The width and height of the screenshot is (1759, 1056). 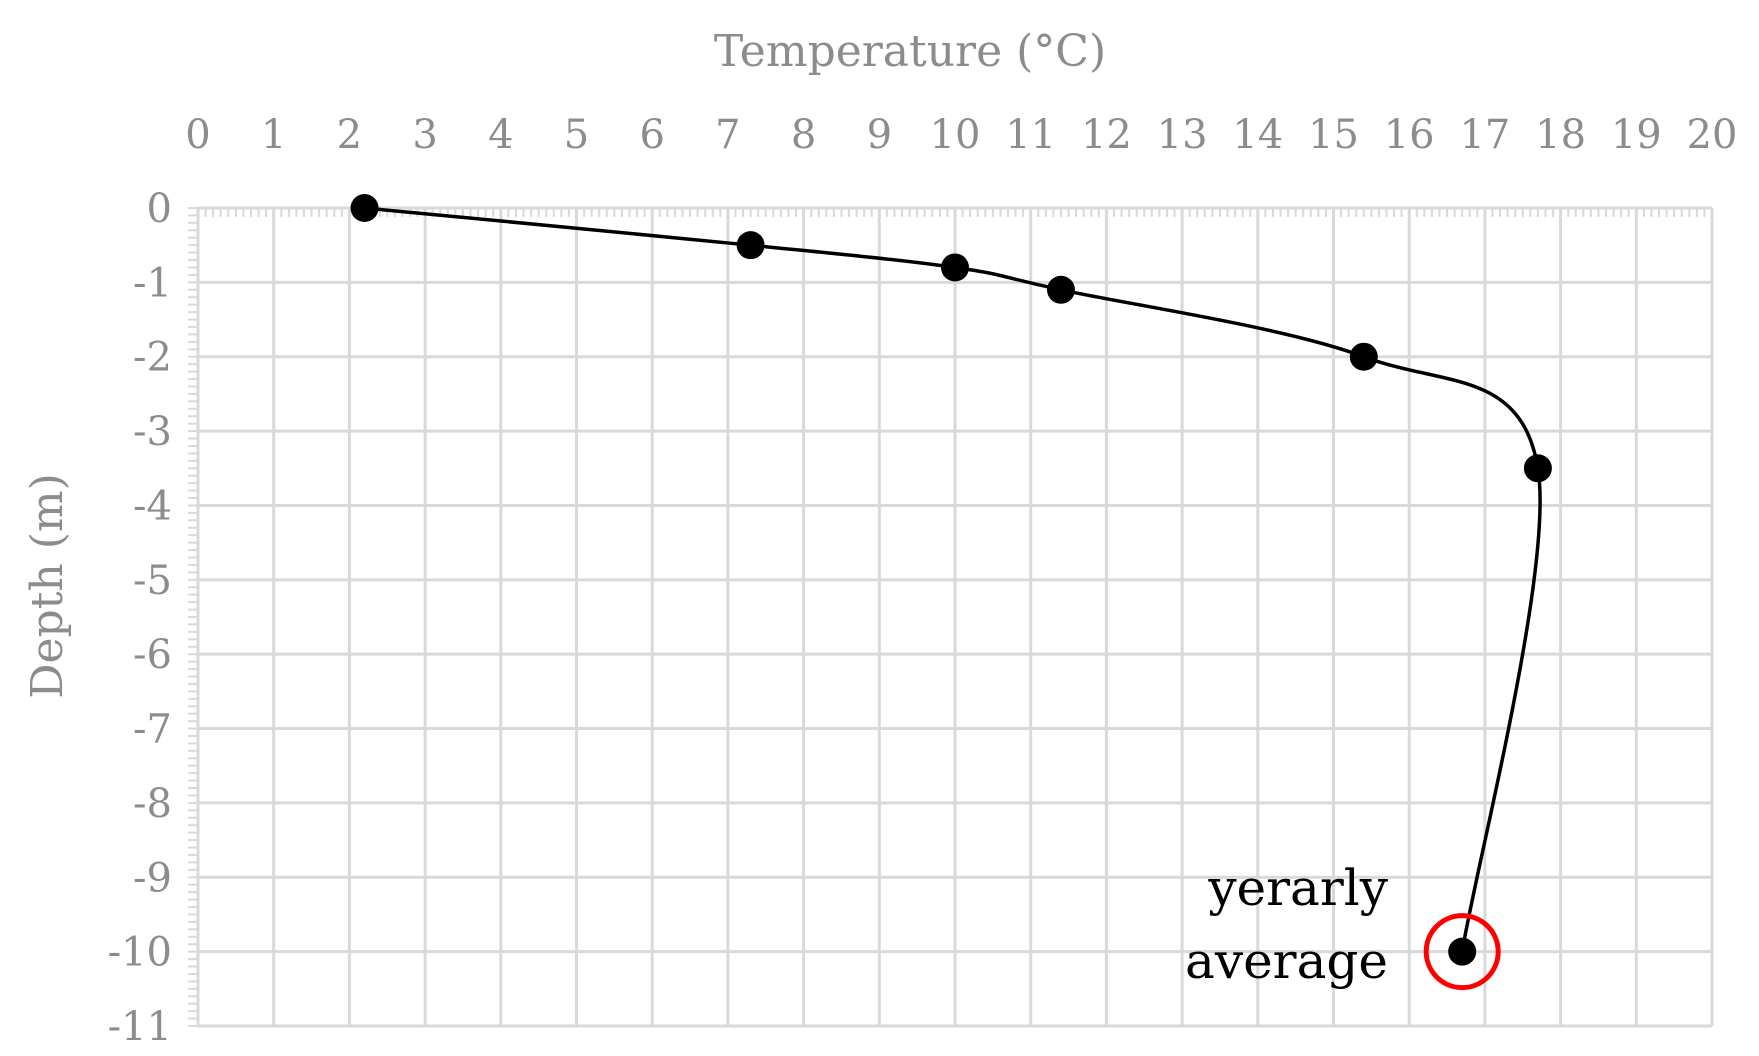 What do you see at coordinates (152, 506) in the screenshot?
I see `y-tick-label: -4` at bounding box center [152, 506].